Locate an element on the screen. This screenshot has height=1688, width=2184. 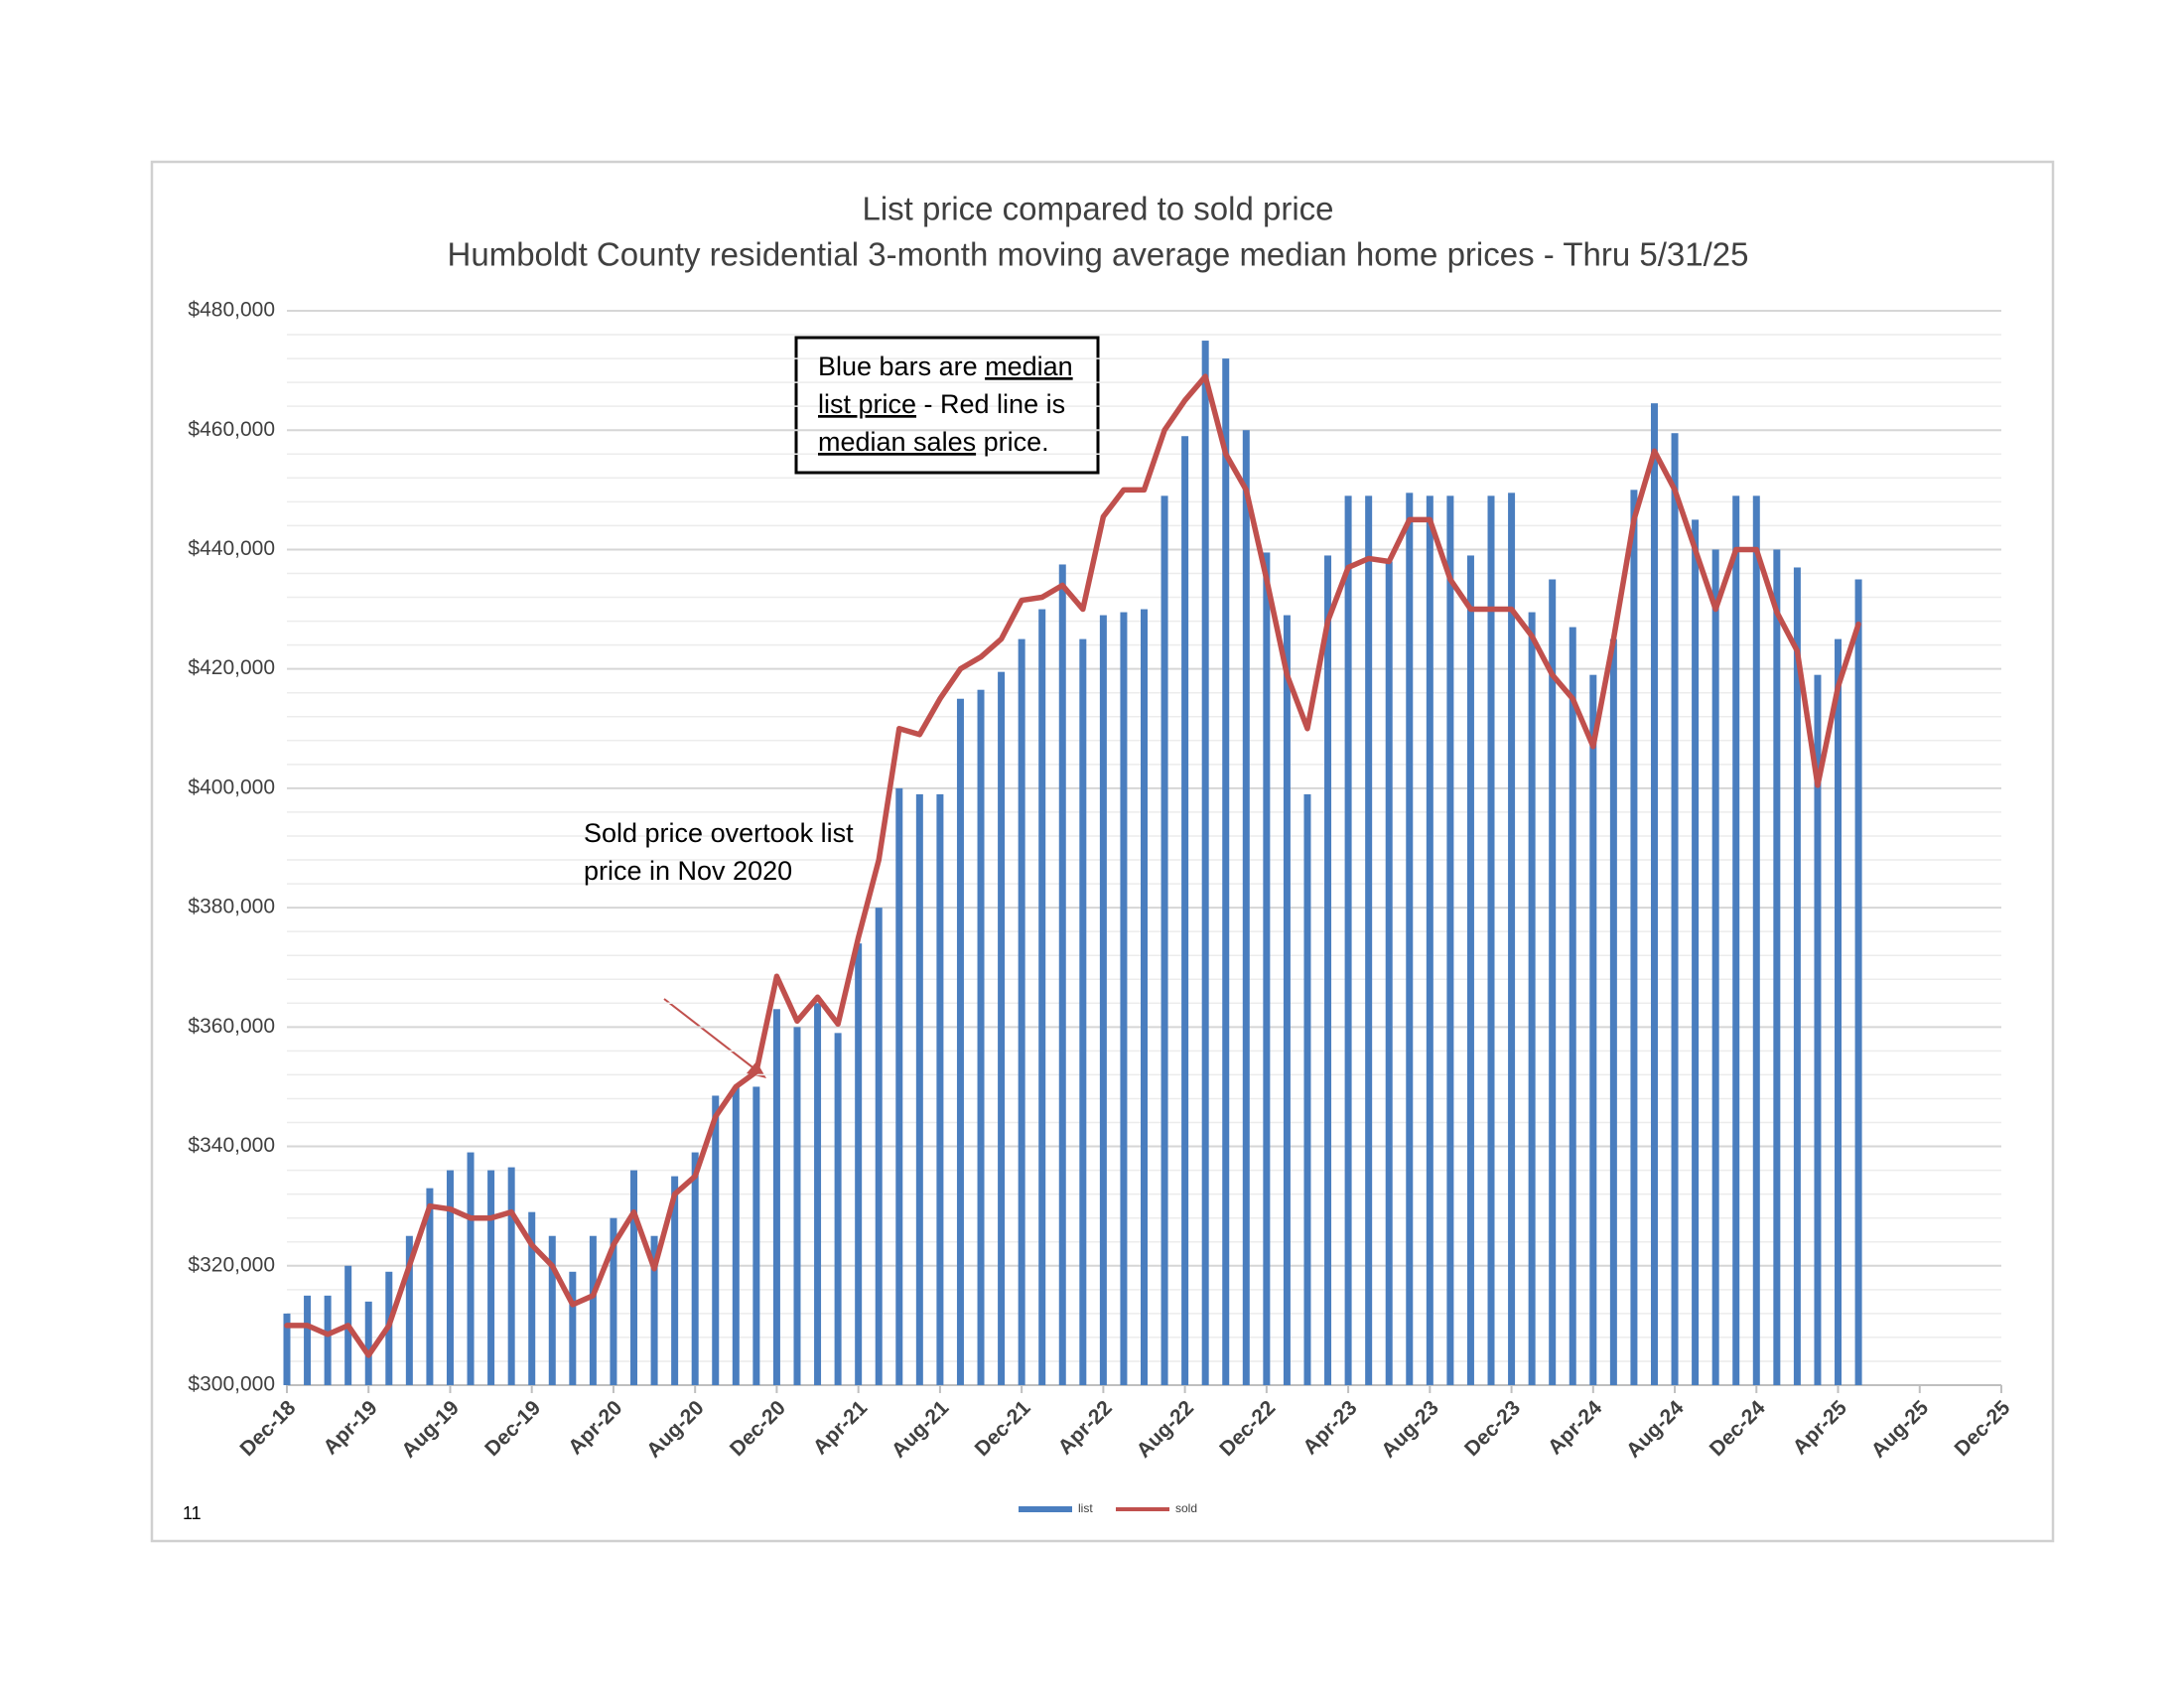
legend-label: list is located at coordinates (1085, 1508).